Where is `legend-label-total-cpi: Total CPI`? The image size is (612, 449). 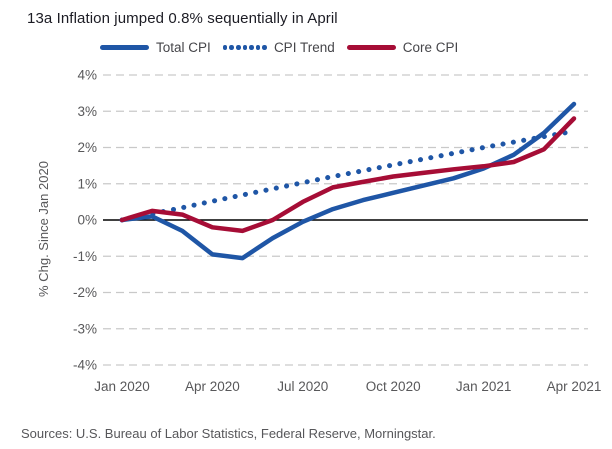
legend-label-total-cpi: Total CPI is located at coordinates (183, 47).